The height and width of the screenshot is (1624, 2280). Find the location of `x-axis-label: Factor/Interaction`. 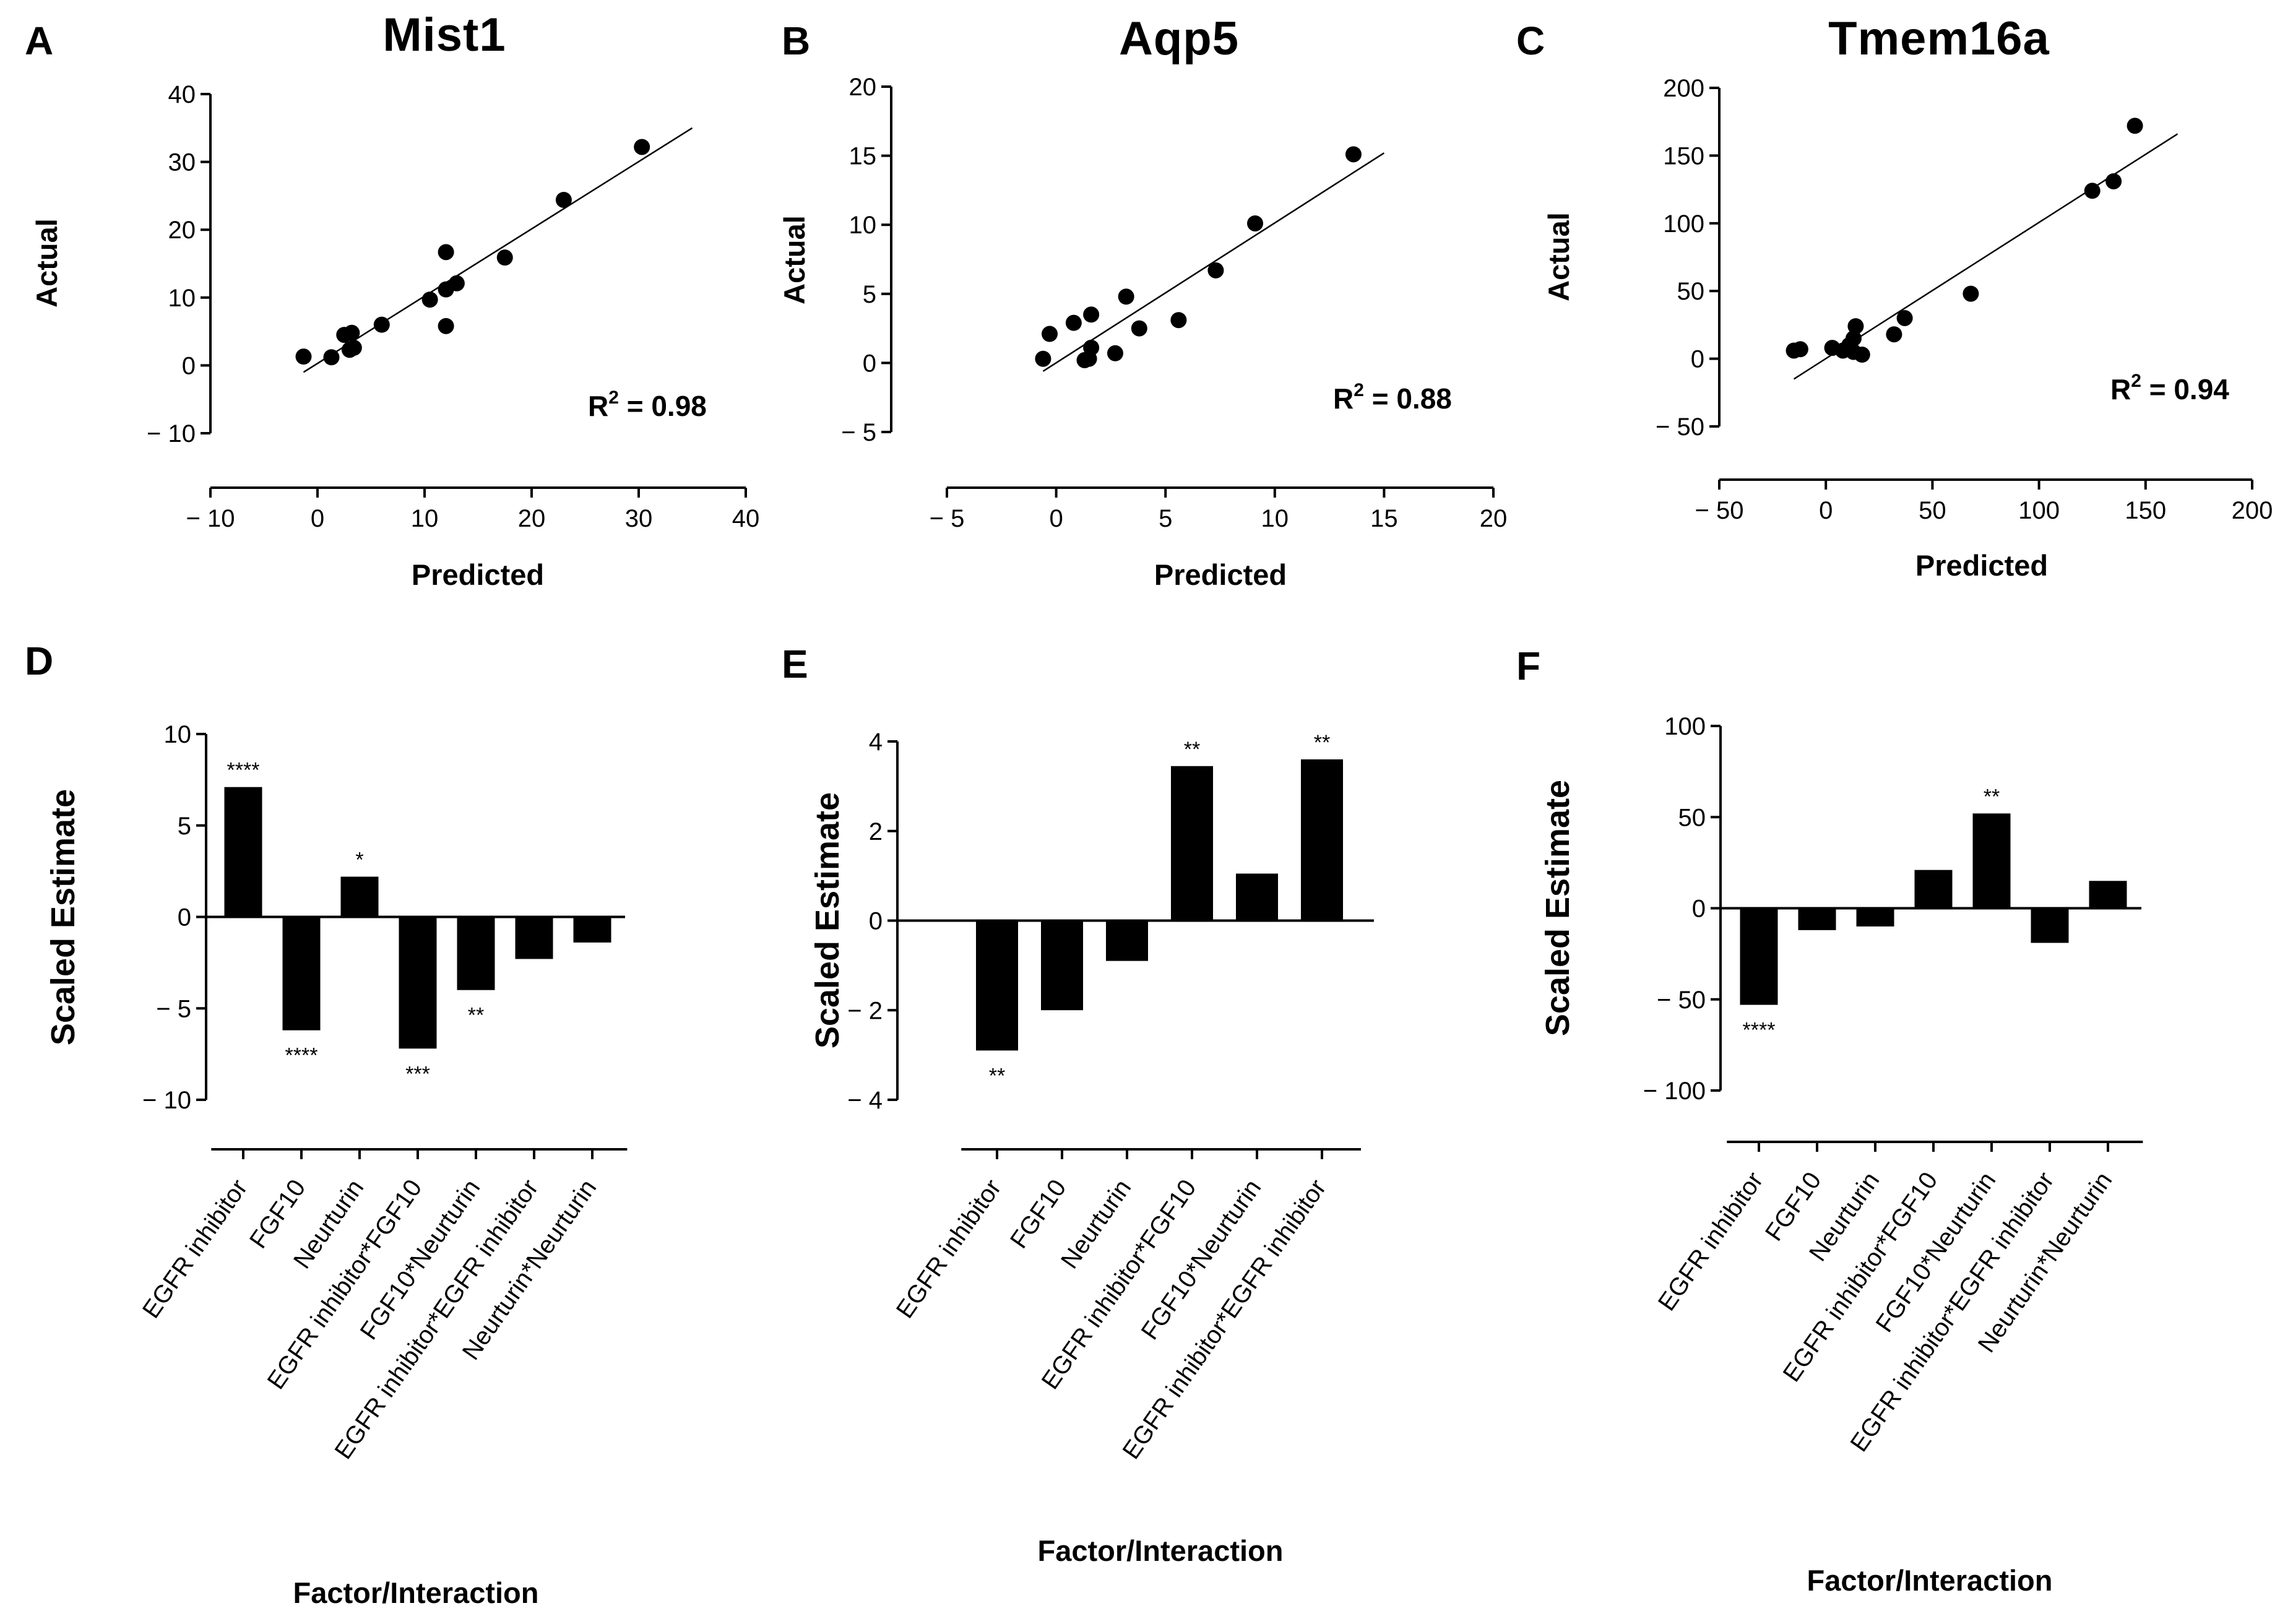

x-axis-label: Factor/Interaction is located at coordinates (1161, 1550).